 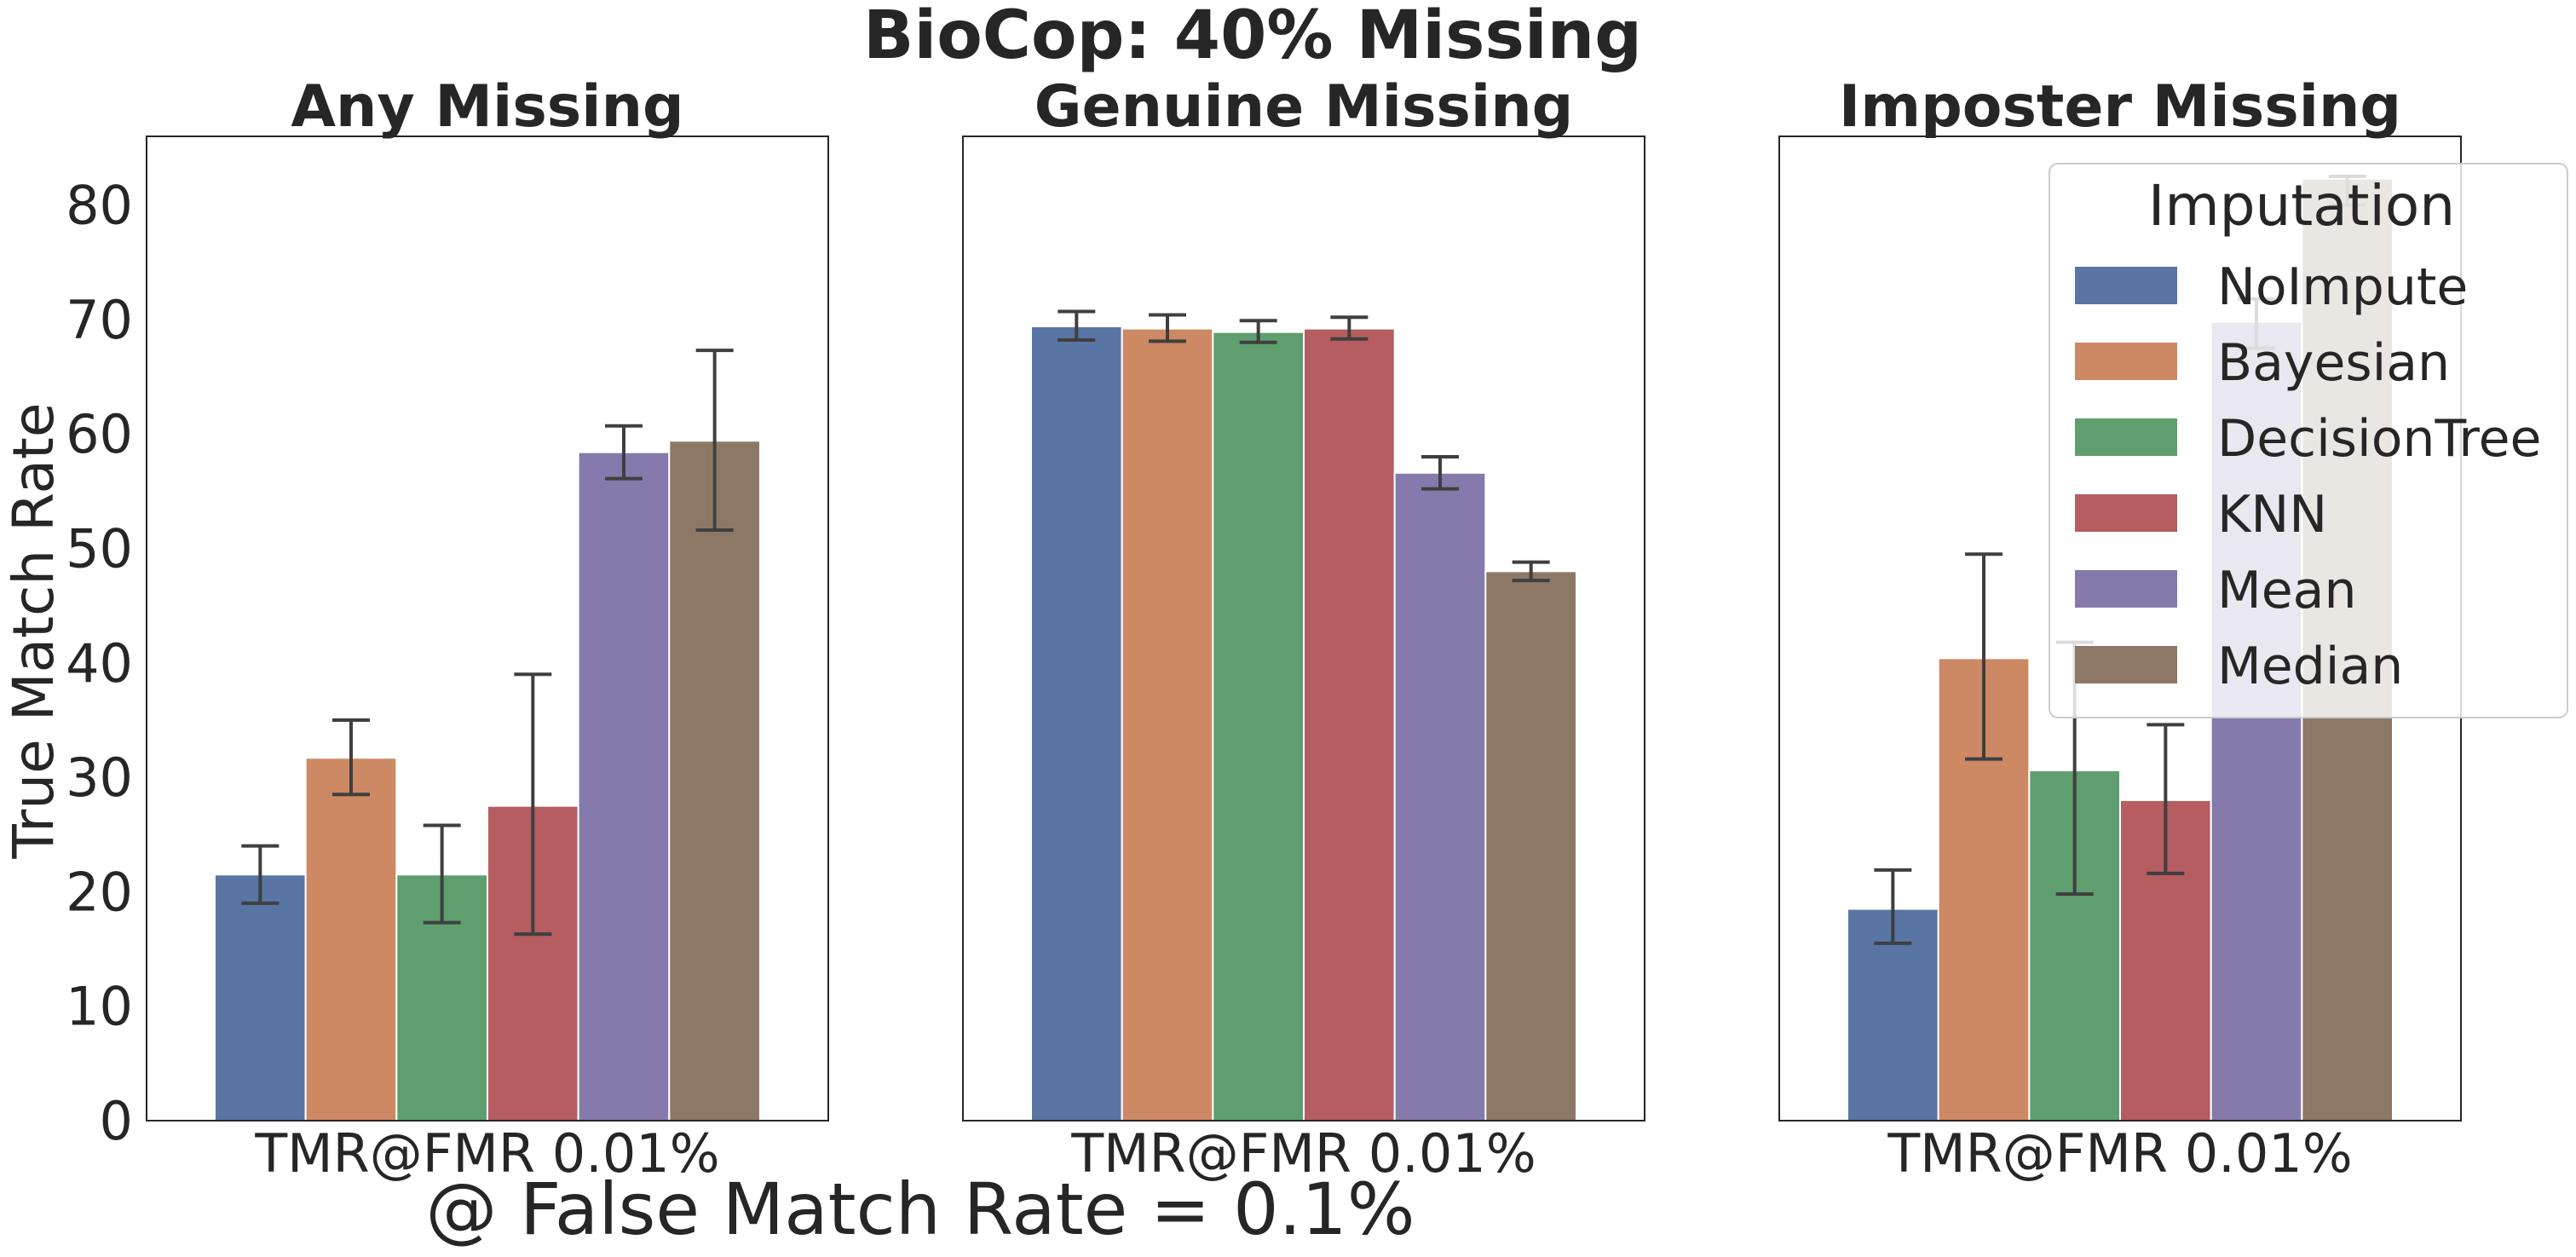 What do you see at coordinates (2126, 664) in the screenshot?
I see `legend-swatch-median` at bounding box center [2126, 664].